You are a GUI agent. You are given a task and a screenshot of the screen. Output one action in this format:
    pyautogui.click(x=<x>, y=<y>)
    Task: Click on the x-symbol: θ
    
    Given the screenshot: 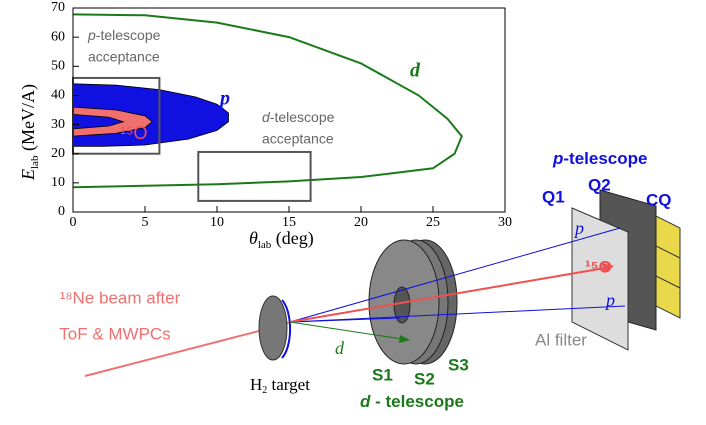 What is the action you would take?
    pyautogui.click(x=253, y=238)
    